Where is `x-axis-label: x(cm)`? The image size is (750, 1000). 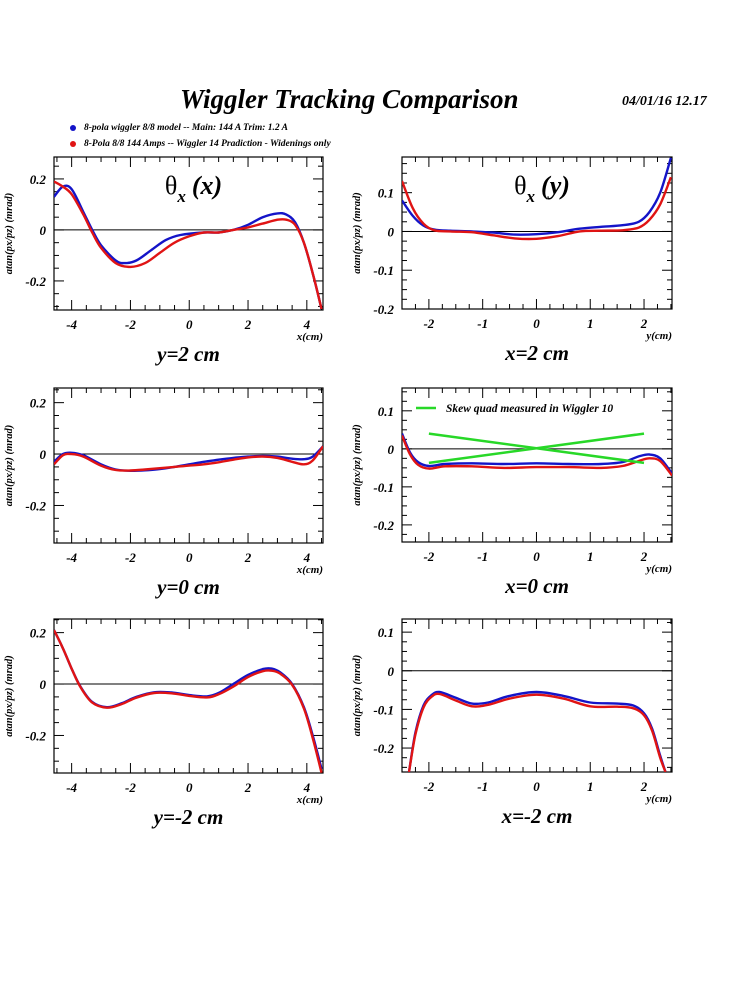
x-axis-label: x(cm) is located at coordinates (309, 570).